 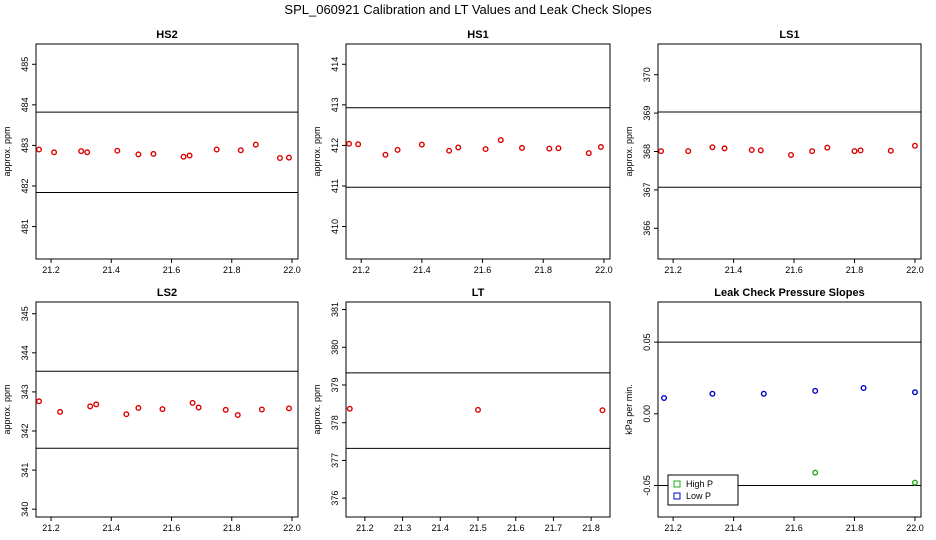 What do you see at coordinates (335, 309) in the screenshot?
I see `y-tick-label: 381` at bounding box center [335, 309].